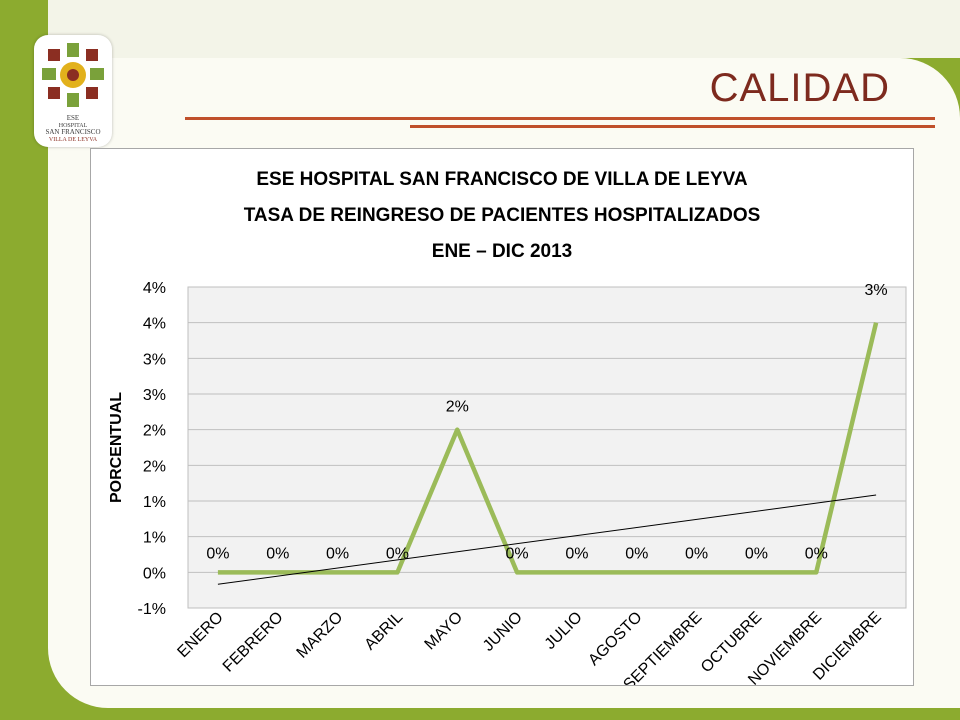  What do you see at coordinates (560, 118) in the screenshot?
I see `title-rule-upper` at bounding box center [560, 118].